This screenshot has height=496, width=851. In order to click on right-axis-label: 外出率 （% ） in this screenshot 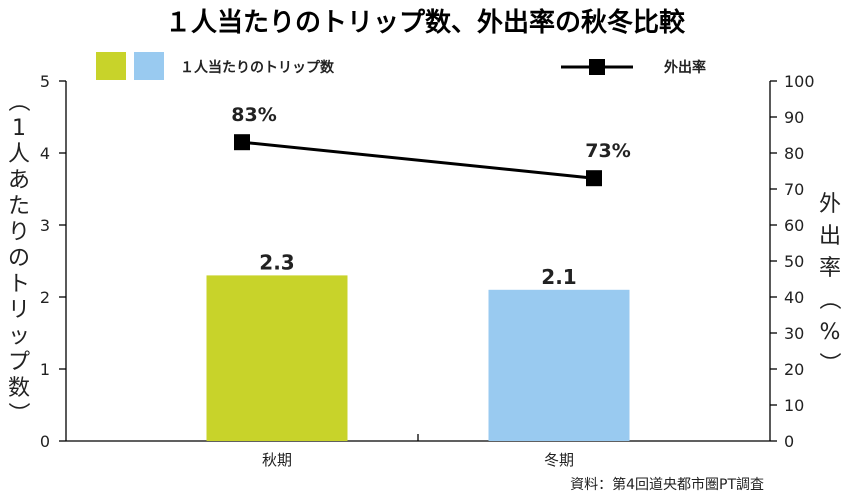, I will do `click(828, 283)`.